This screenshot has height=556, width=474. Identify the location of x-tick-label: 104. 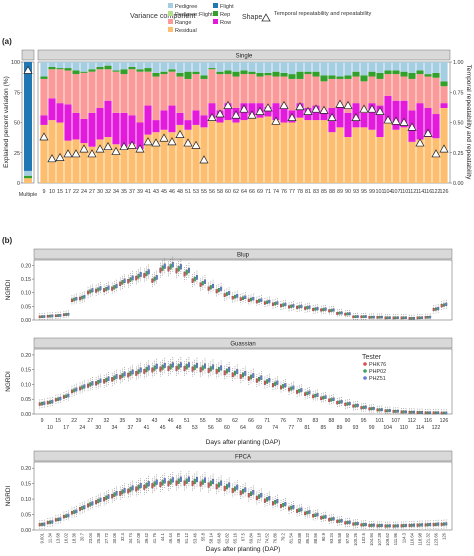
(388, 192).